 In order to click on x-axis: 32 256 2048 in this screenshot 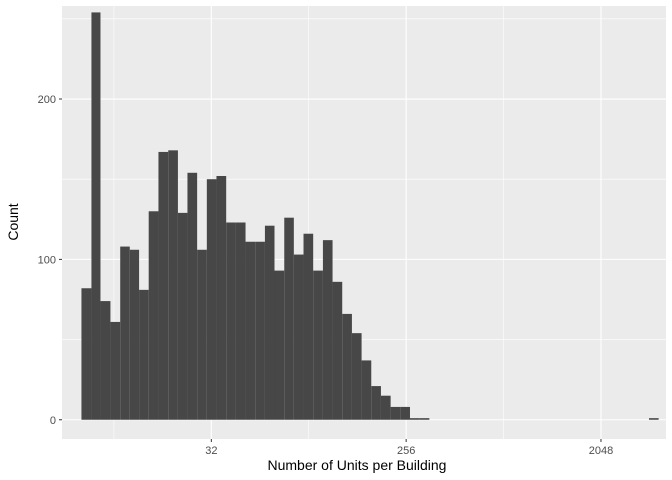, I will do `click(409, 448)`.